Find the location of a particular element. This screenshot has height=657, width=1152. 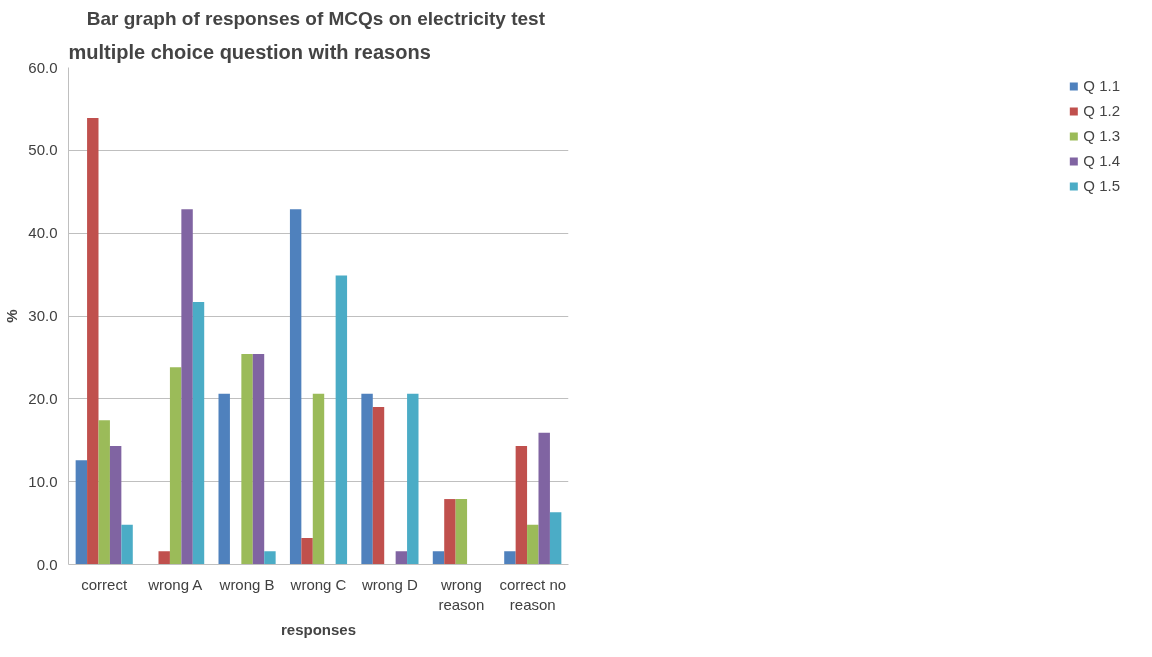

y-tick-label: 40.0 is located at coordinates (43, 233).